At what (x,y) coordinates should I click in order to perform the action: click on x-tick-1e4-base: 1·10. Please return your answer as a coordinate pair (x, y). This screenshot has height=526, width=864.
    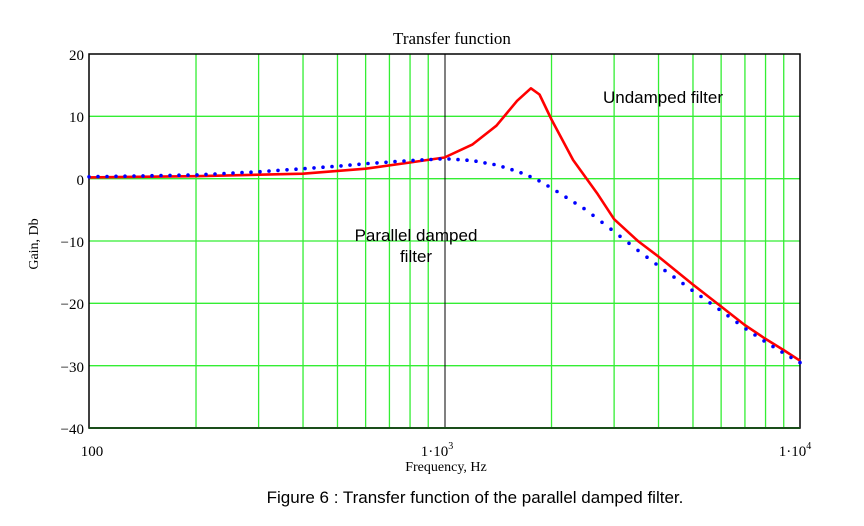
    Looking at the image, I should click on (793, 452).